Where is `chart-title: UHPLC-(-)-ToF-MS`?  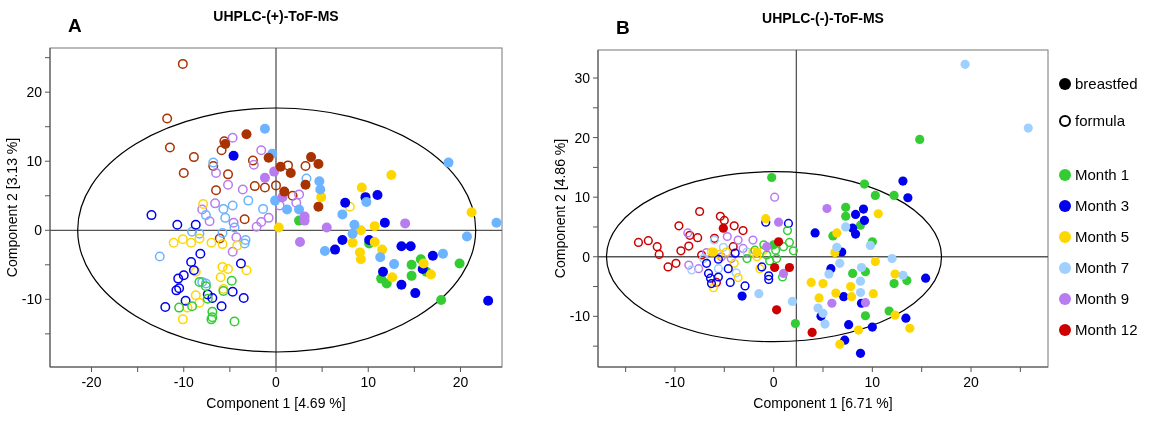 chart-title: UHPLC-(-)-ToF-MS is located at coordinates (823, 18).